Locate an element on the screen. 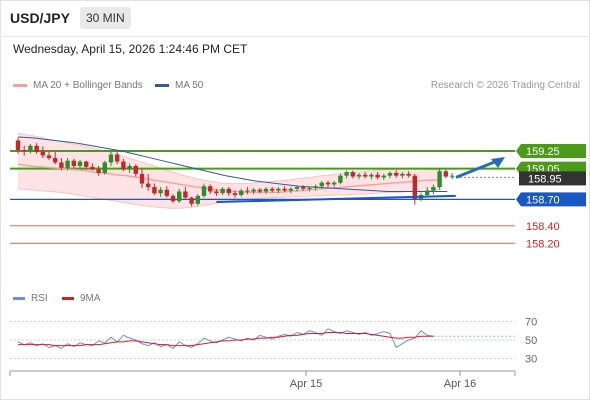 This screenshot has height=400, width=590. rsi-tick-70: 70 is located at coordinates (531, 322).